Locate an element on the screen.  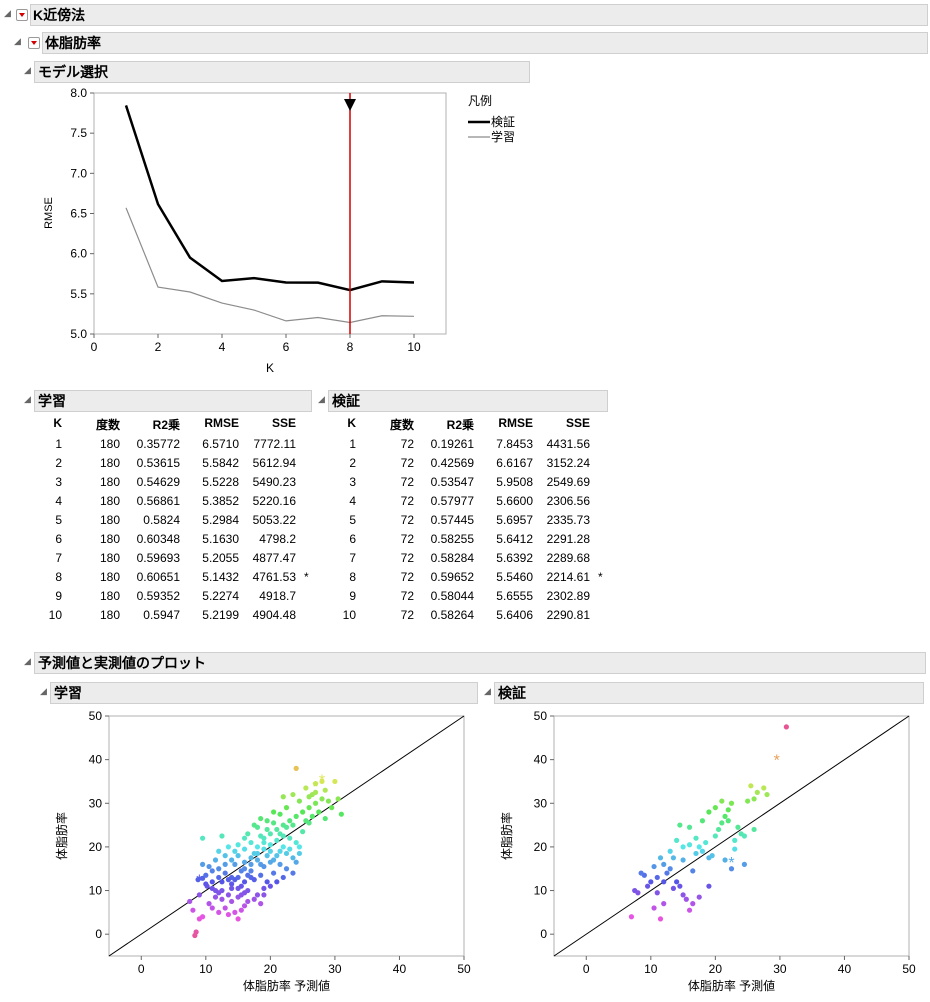
best-model-marker: * is located at coordinates (306, 577).